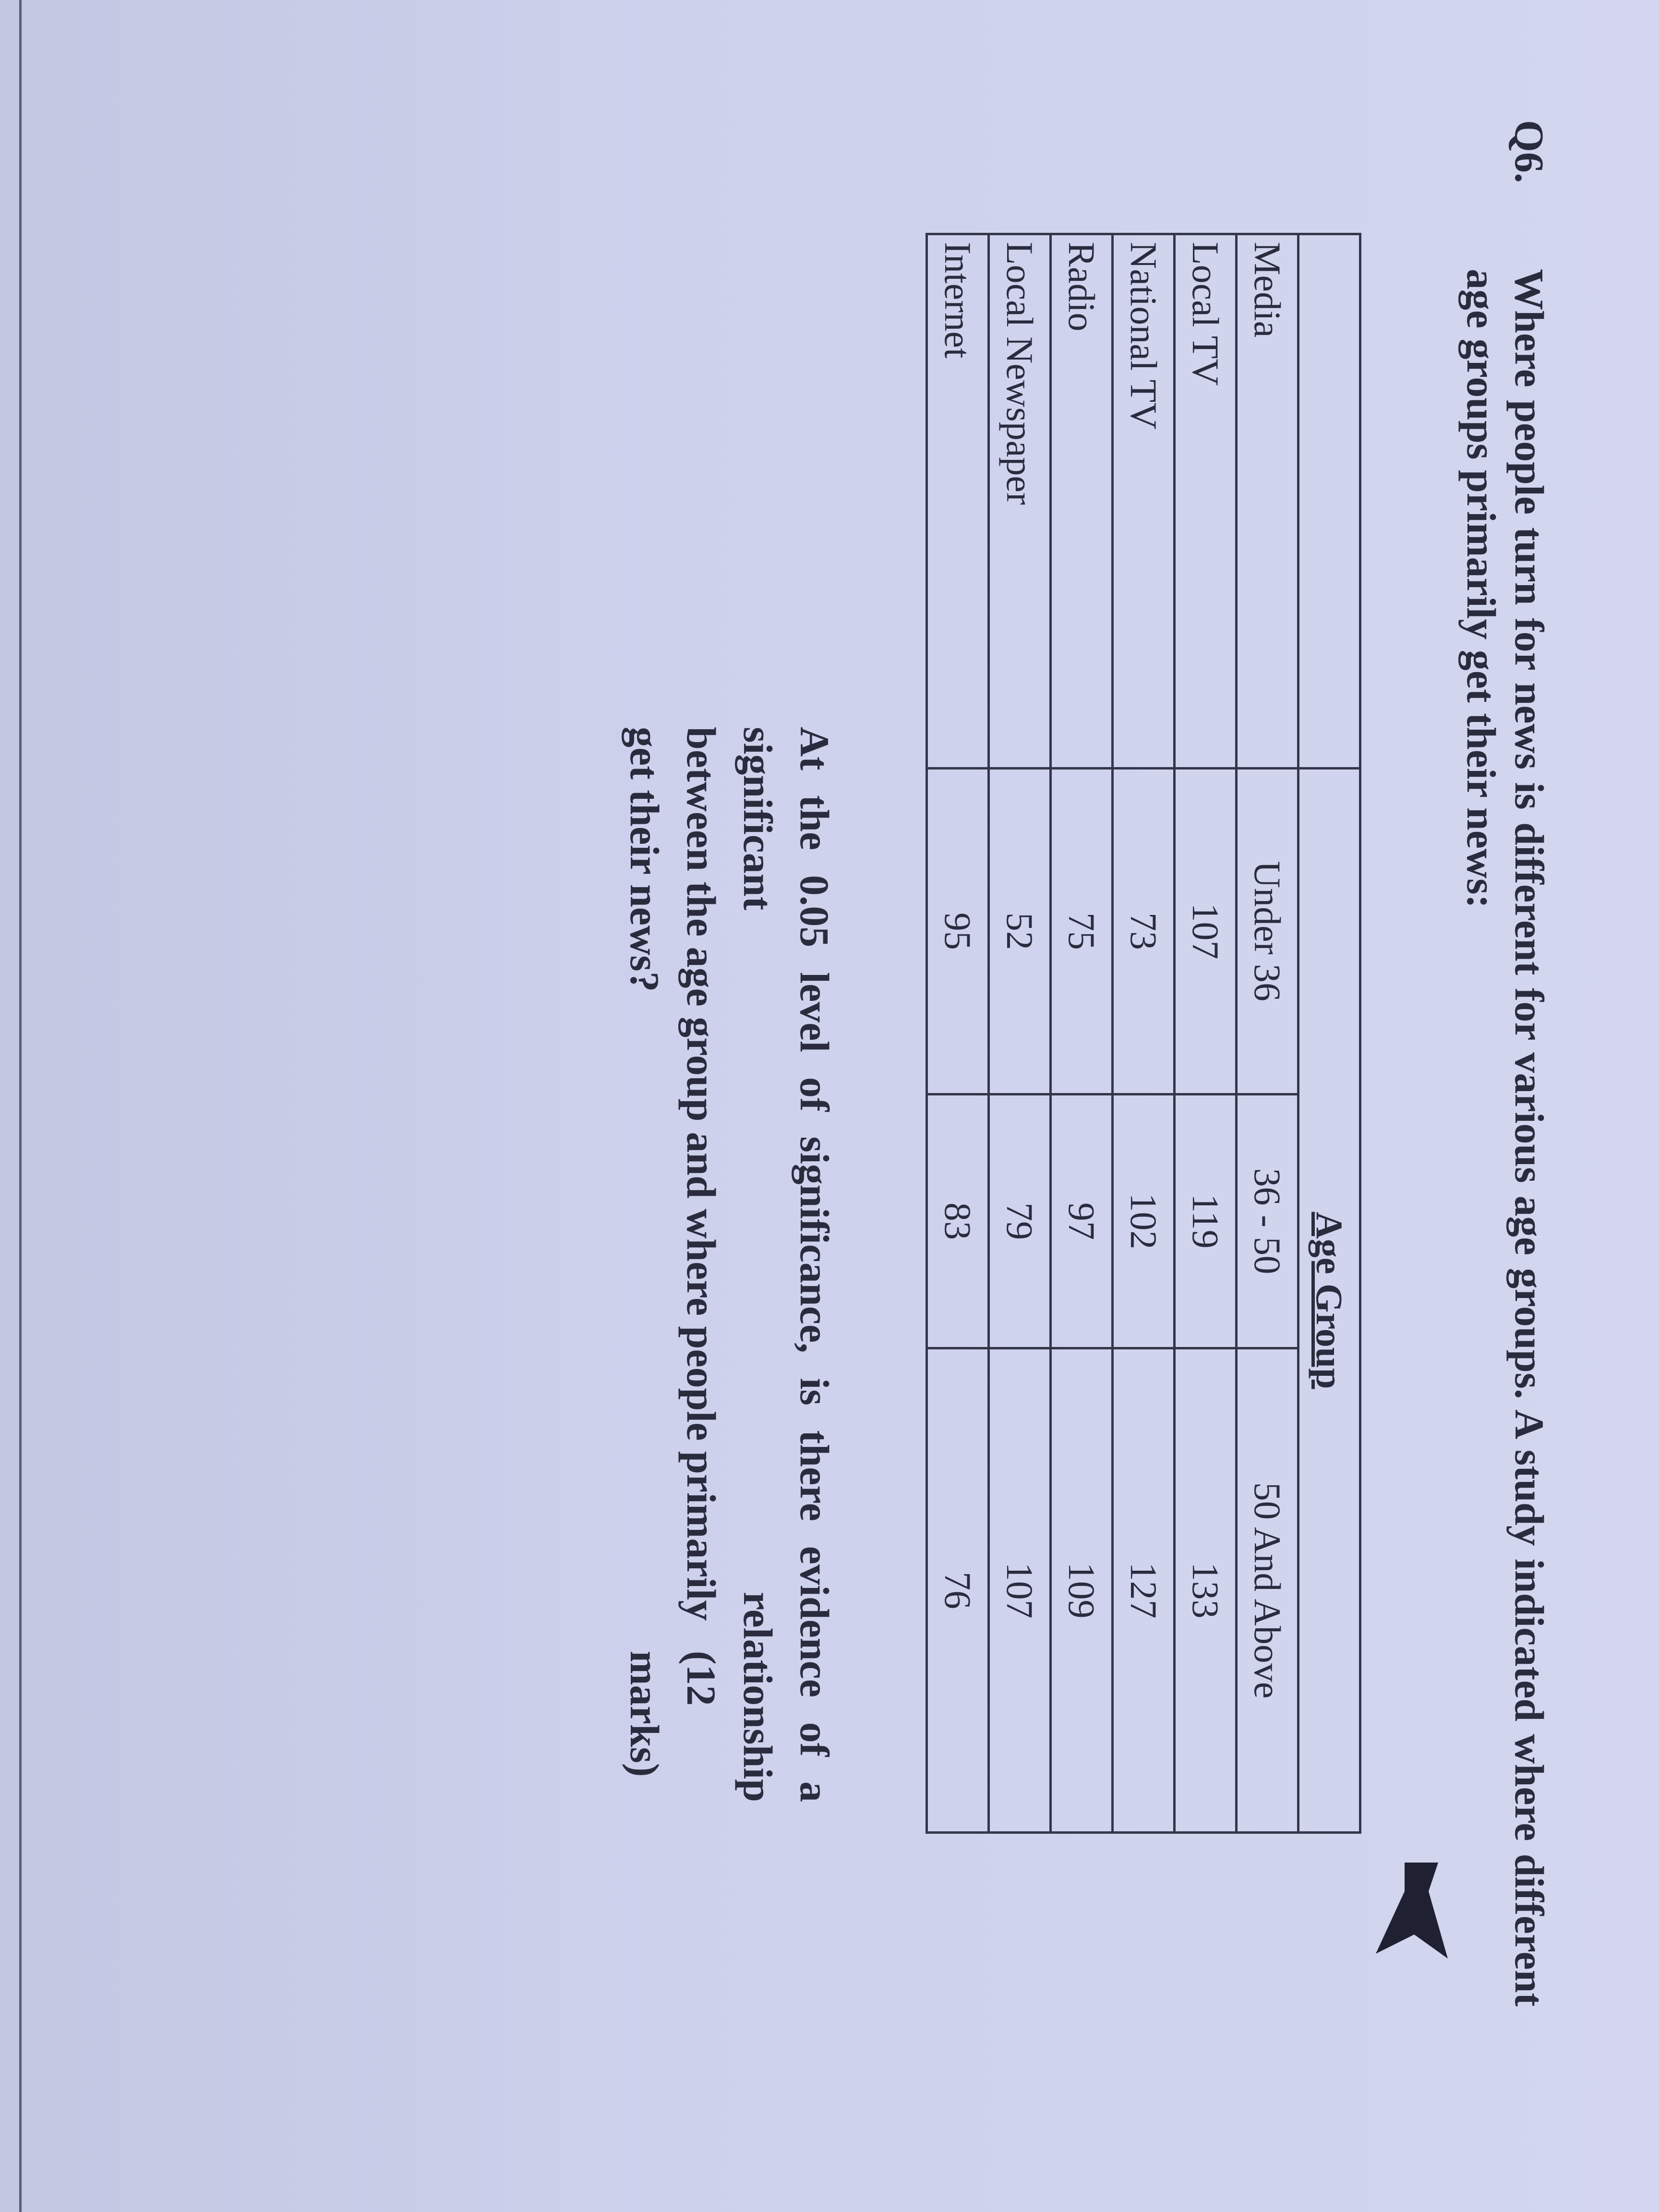  I want to click on table-group-header-row: Age Group, so click(1329, 1033).